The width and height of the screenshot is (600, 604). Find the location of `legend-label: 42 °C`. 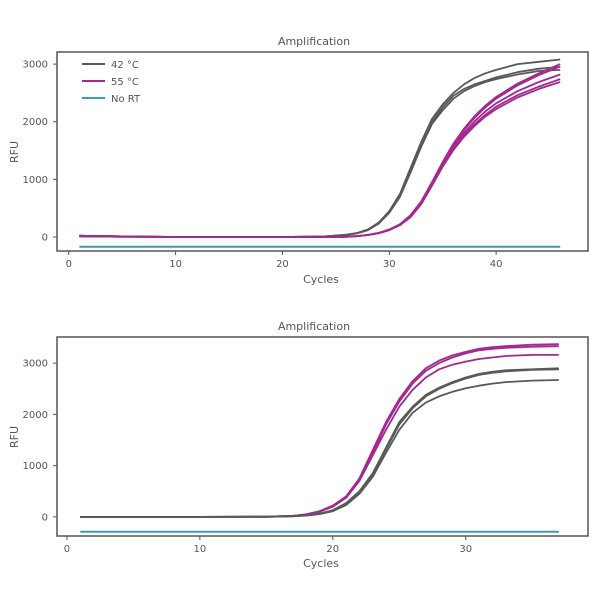

legend-label: 42 °C is located at coordinates (125, 65).